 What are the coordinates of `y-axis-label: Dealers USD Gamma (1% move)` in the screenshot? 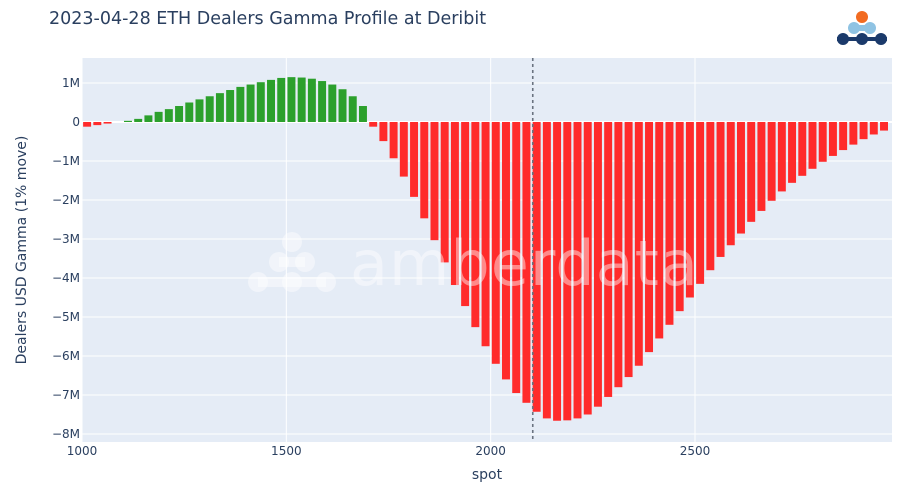 It's located at (22, 250).